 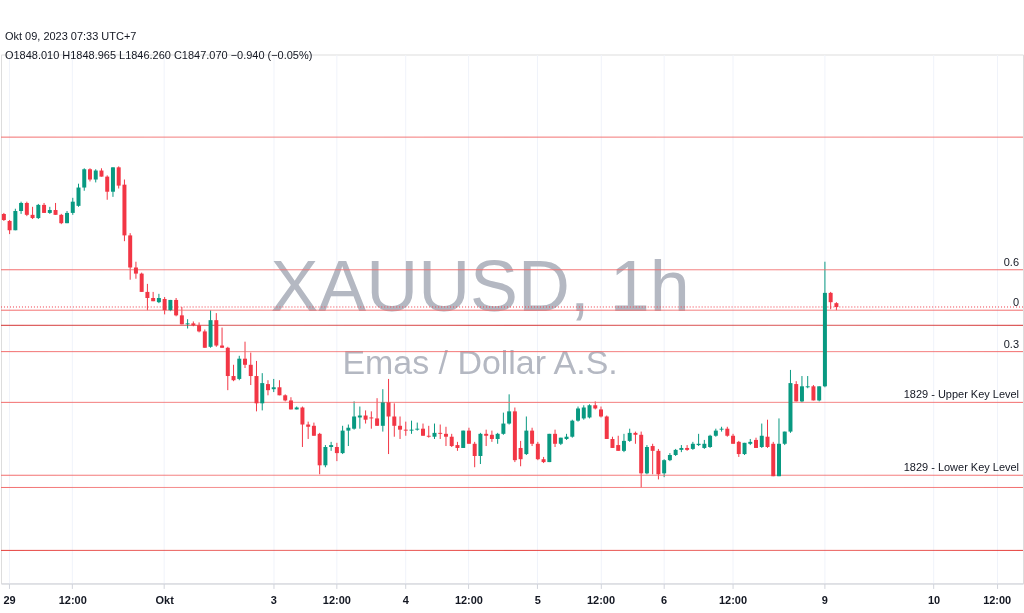 What do you see at coordinates (480, 285) in the screenshot?
I see `text: XAUUSD, 1h` at bounding box center [480, 285].